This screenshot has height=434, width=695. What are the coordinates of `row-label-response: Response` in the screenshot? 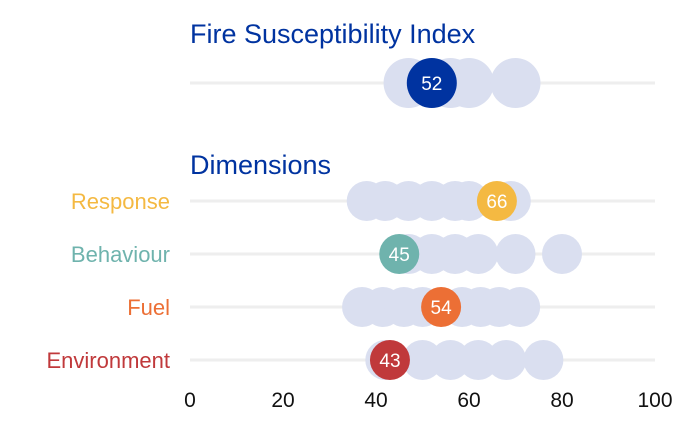 It's located at (120, 201).